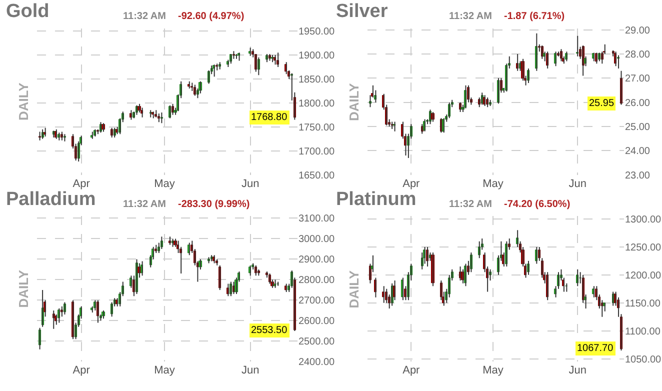 The image size is (662, 391). Describe the element at coordinates (317, 260) in the screenshot. I see `y-tick-label: 2900.00` at that location.